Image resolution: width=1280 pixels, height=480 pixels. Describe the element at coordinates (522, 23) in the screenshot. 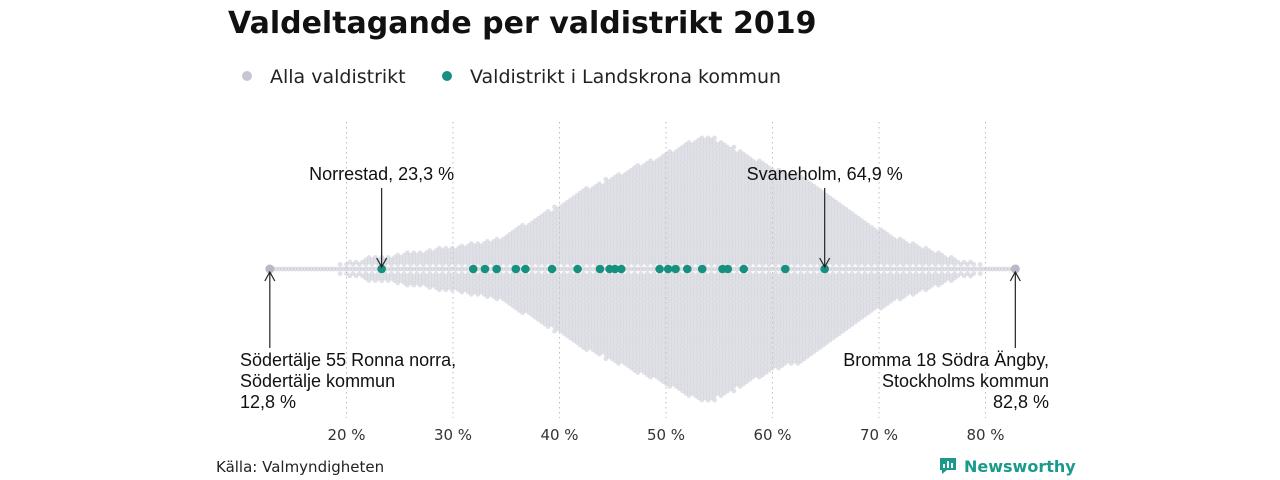

I see `chart-title: Valdeltagande per valdistrikt 2019` at that location.